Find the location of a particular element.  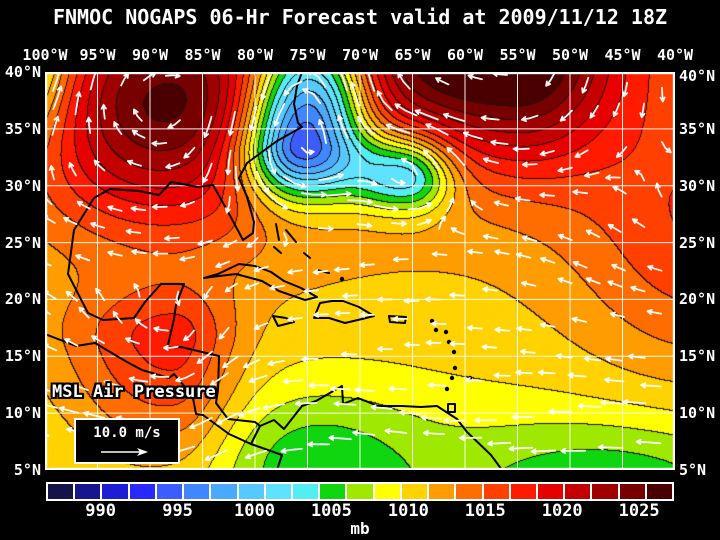

colorbar-tick-label: 1000 is located at coordinates (254, 511).